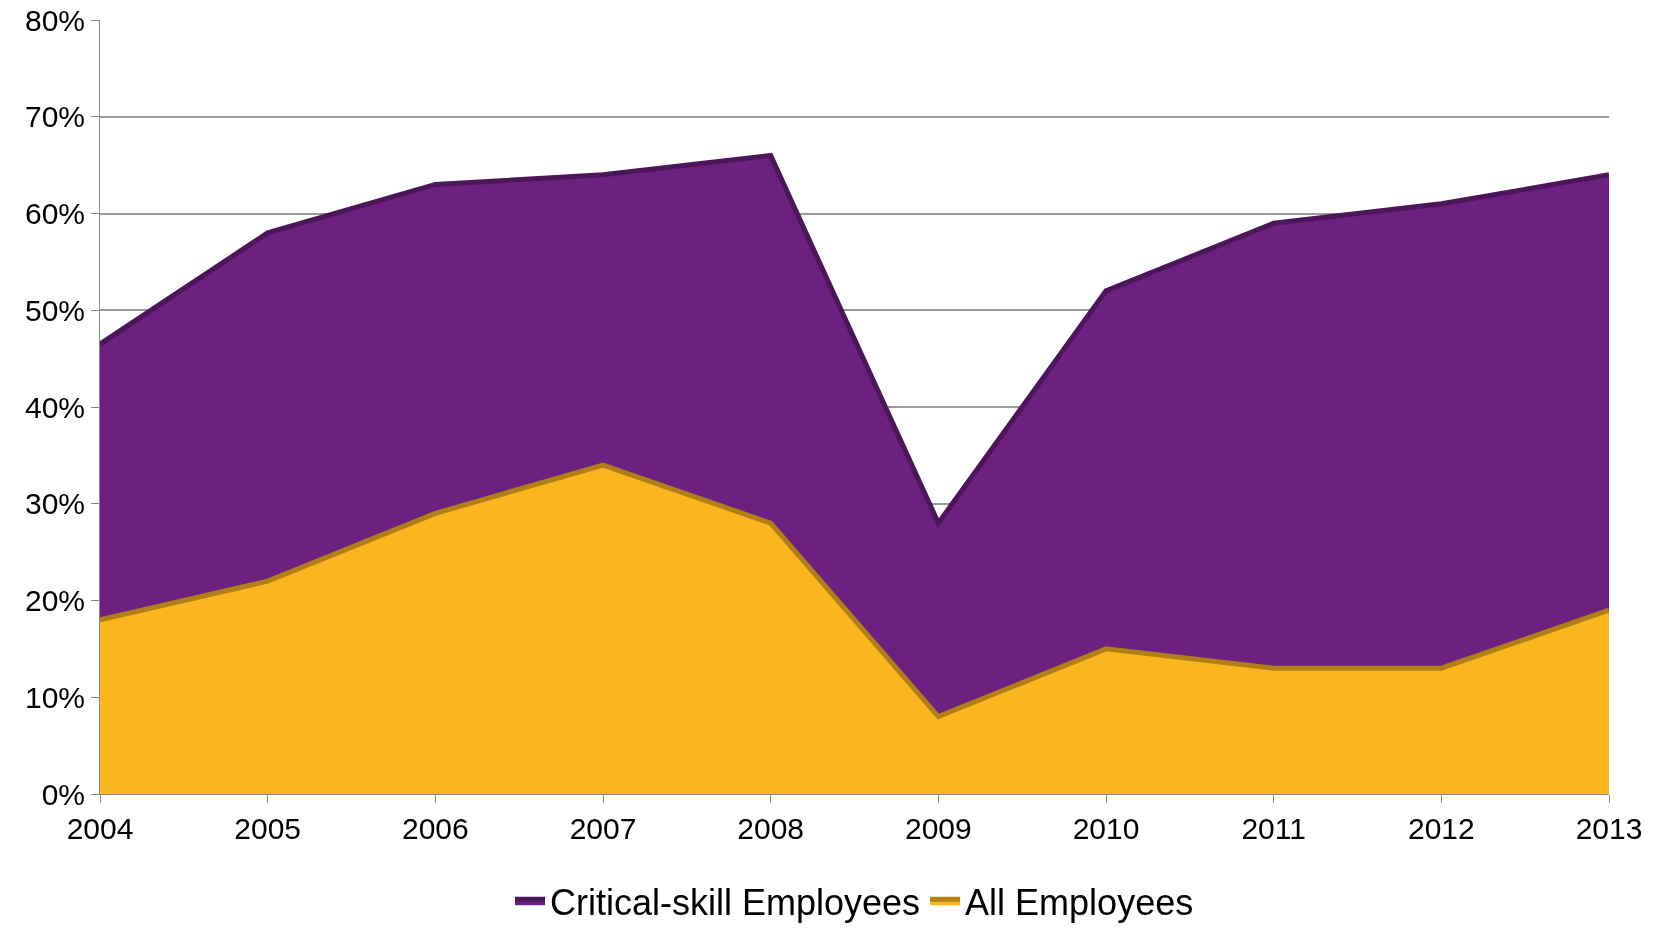 The width and height of the screenshot is (1659, 943). Describe the element at coordinates (54, 213) in the screenshot. I see `y-tick-label: 60%` at that location.